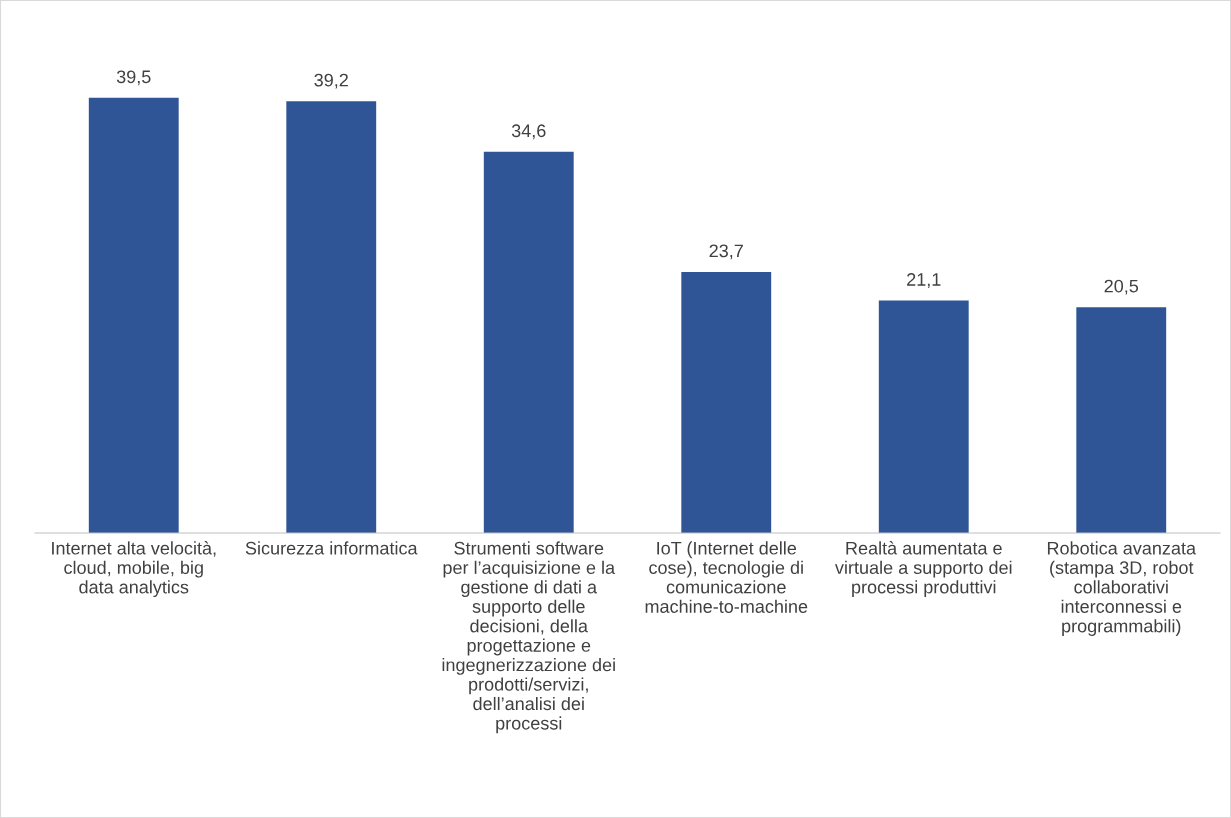  Describe the element at coordinates (528, 132) in the screenshot. I see `data-label: 34,6` at that location.